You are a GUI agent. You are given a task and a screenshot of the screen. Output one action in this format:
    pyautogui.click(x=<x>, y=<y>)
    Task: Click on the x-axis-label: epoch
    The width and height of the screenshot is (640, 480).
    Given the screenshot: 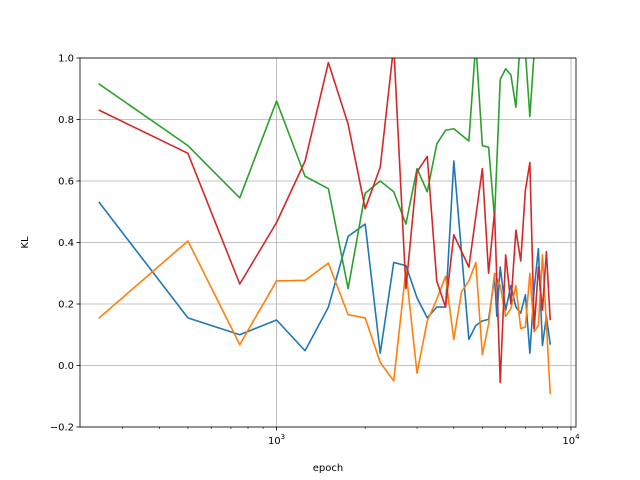 What is the action you would take?
    pyautogui.click(x=328, y=468)
    